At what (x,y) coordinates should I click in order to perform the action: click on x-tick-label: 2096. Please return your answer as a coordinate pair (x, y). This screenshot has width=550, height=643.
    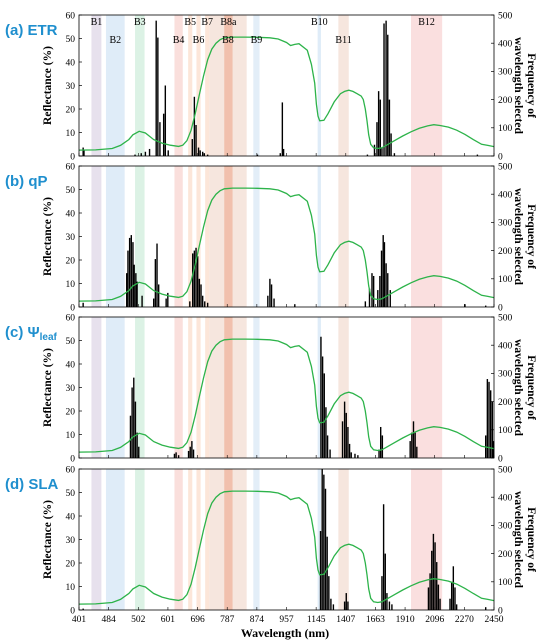
    Looking at the image, I should click on (434, 620).